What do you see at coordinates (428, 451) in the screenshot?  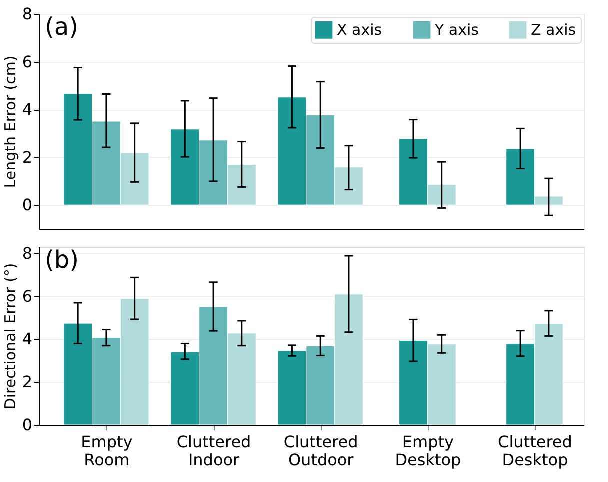 I see `x-tick-label: Empty Desktop` at bounding box center [428, 451].